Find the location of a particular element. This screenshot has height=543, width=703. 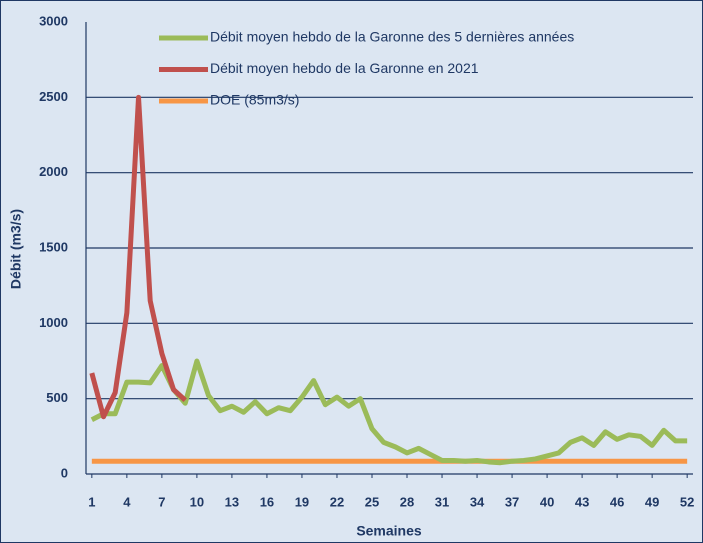

x-tick-label: 16 is located at coordinates (267, 501).